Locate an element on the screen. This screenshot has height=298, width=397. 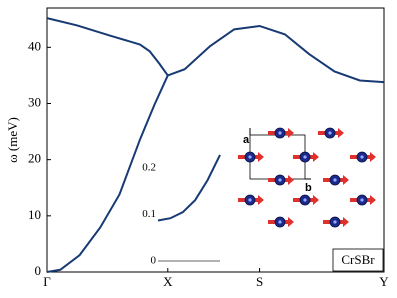
x-tick-label: Γ is located at coordinates (47, 281).